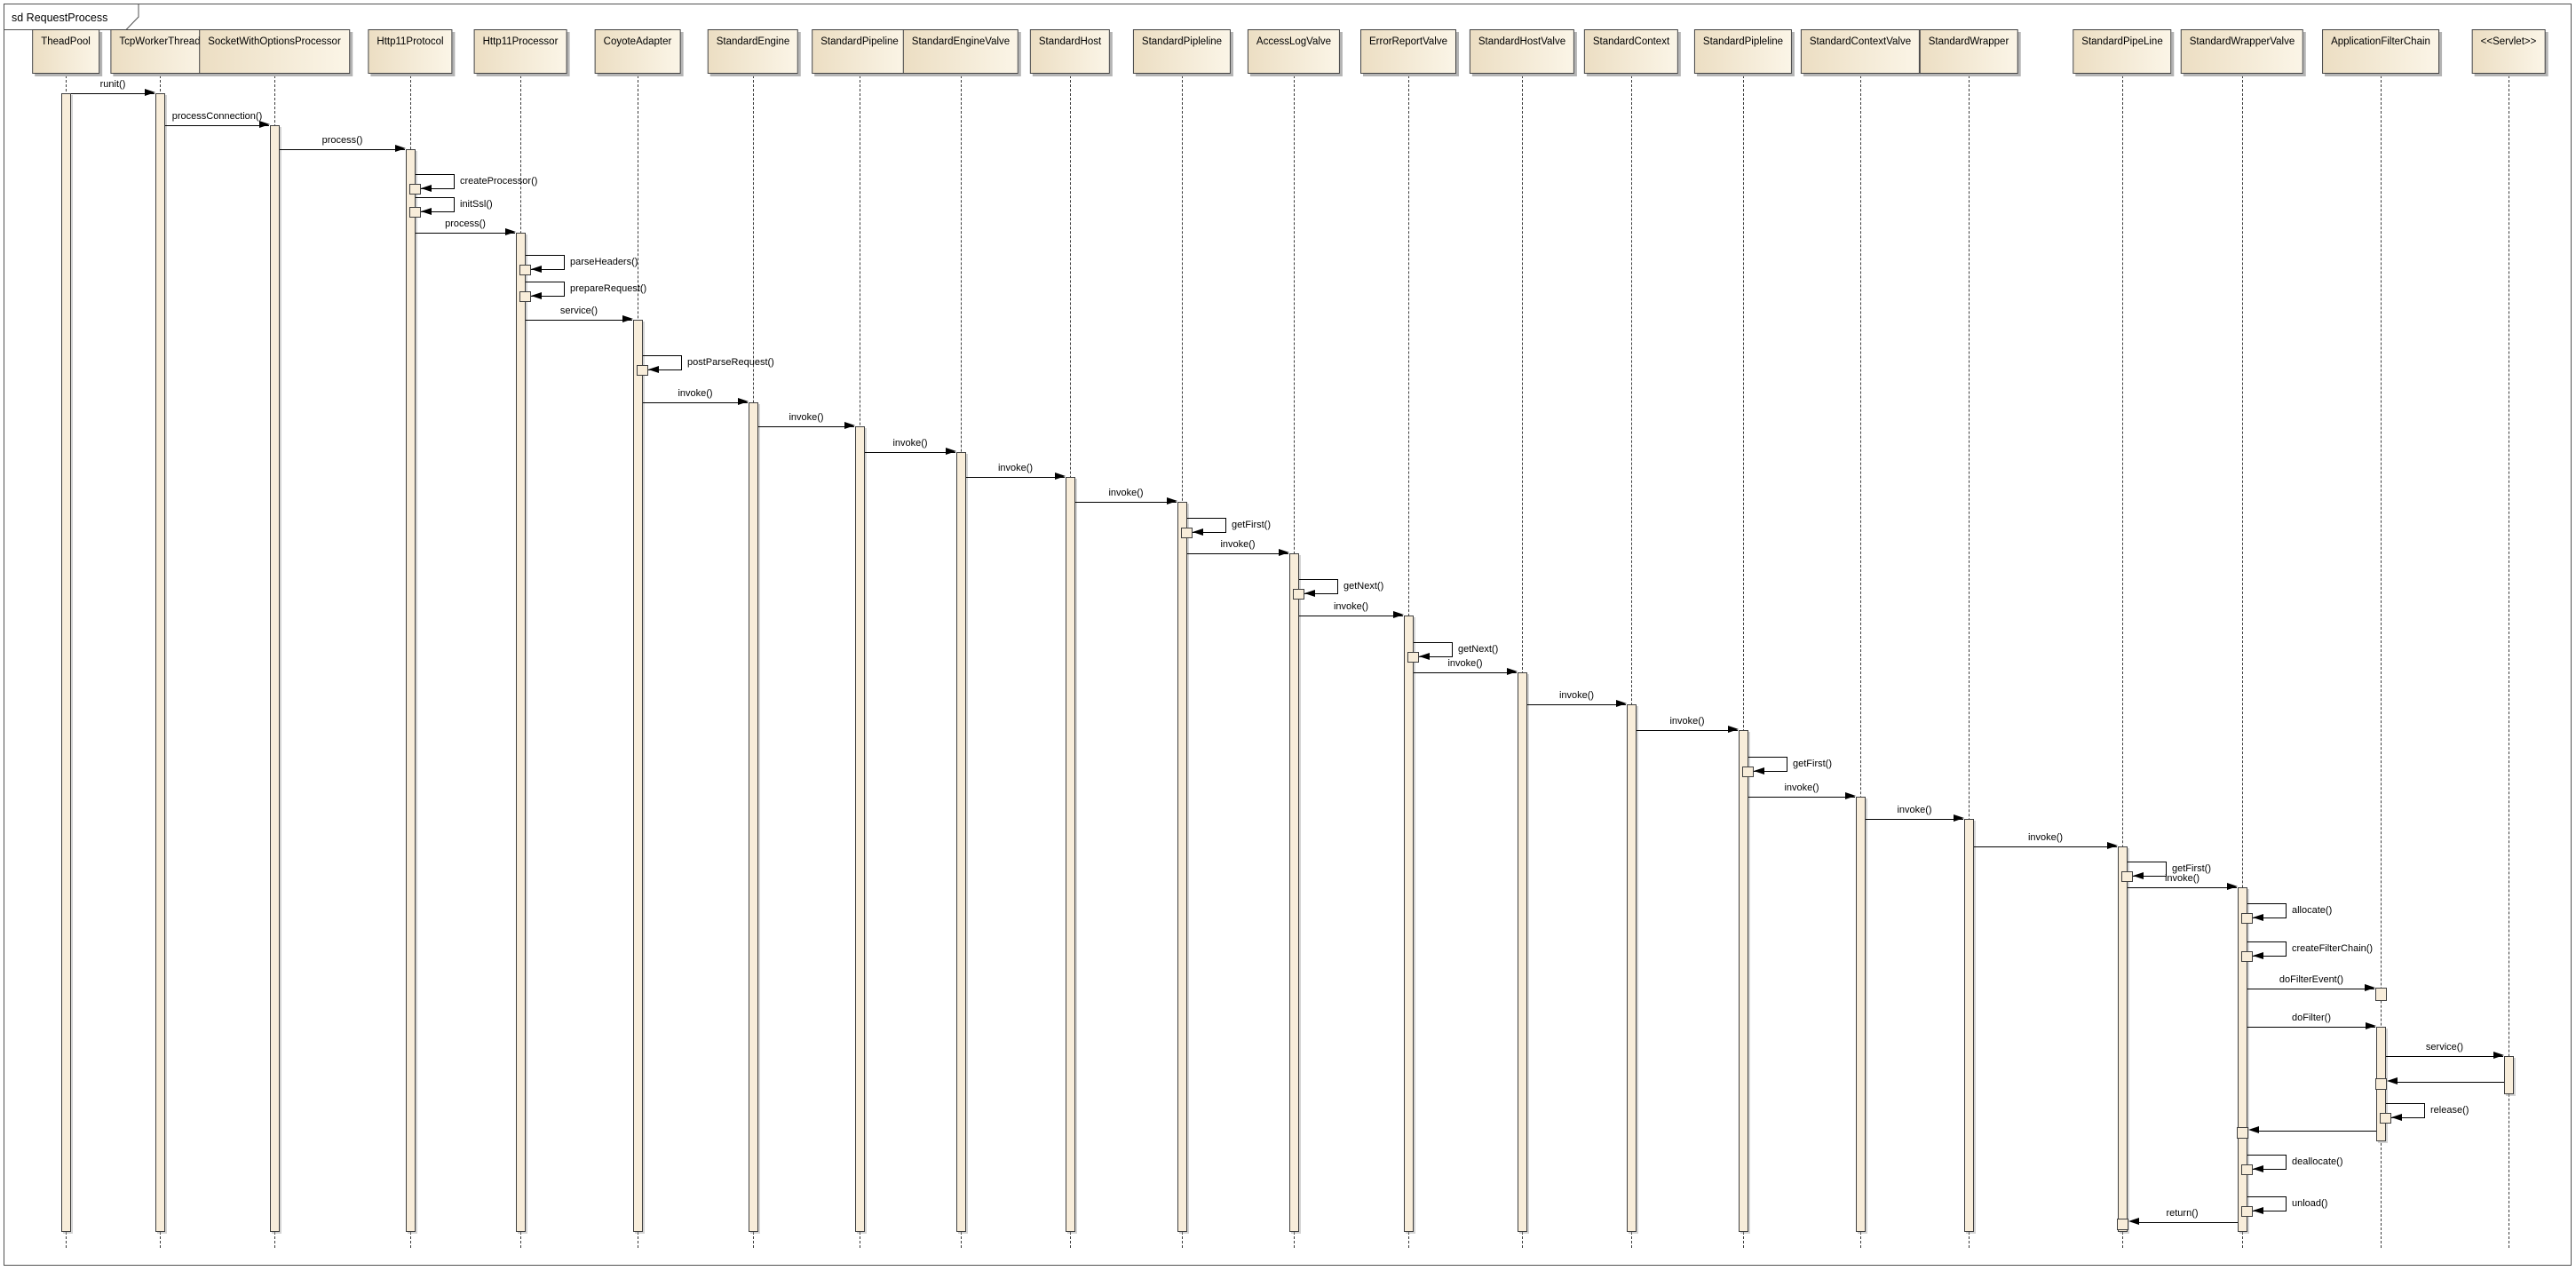 The height and width of the screenshot is (1271, 2576). Describe the element at coordinates (2311, 1027) in the screenshot. I see `message-line-dofilter` at that location.